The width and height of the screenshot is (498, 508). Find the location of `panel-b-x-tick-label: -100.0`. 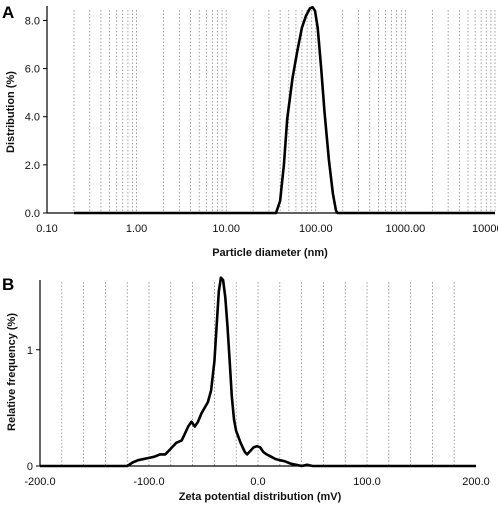

panel-b-x-tick-label: -100.0 is located at coordinates (148, 482).